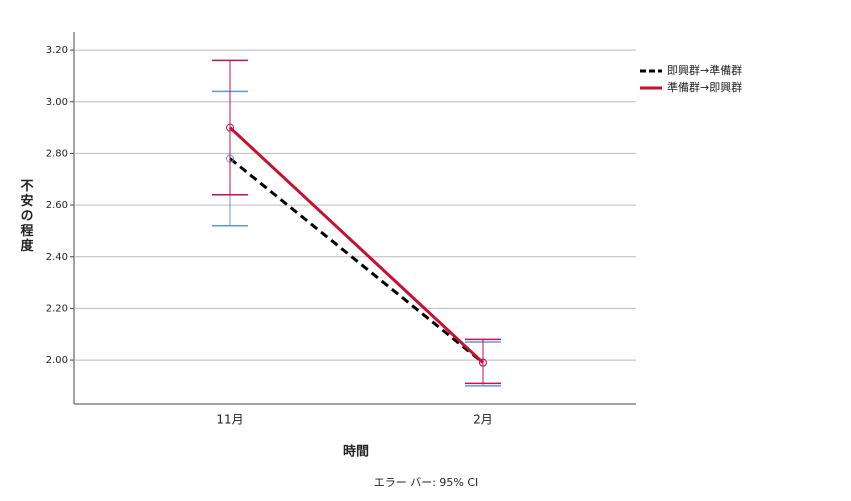 The width and height of the screenshot is (851, 501). I want to click on legend-label: 即興群→準備群, so click(704, 70).